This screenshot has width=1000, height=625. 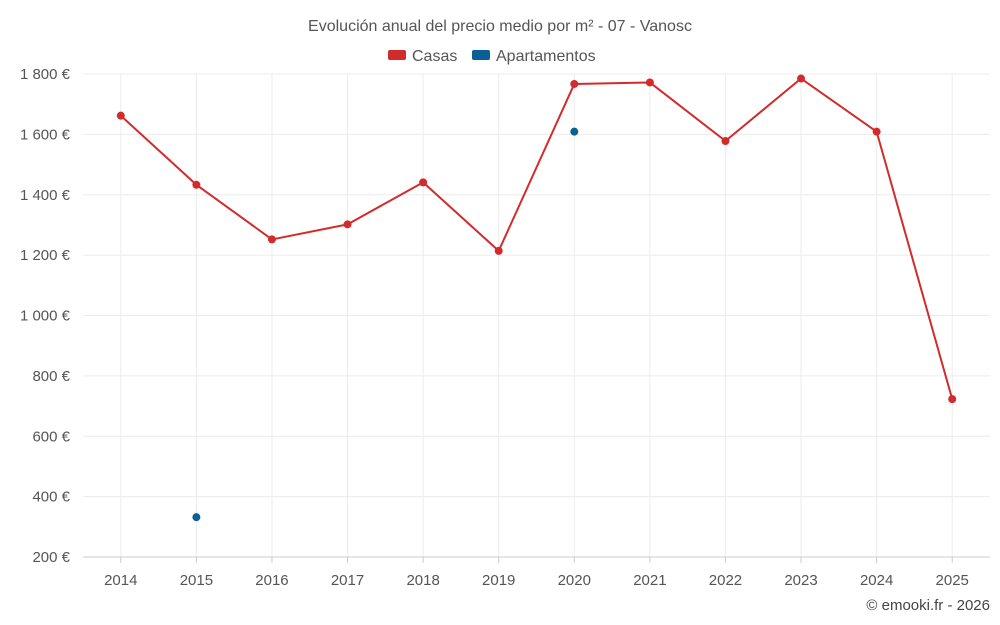 I want to click on x-tick-label: 2025, so click(x=952, y=580).